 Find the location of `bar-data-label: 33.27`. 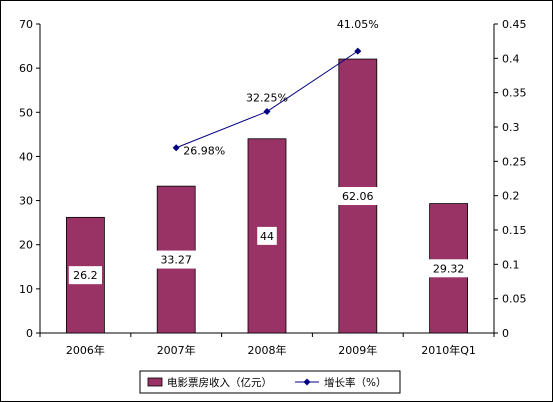

bar-data-label: 33.27 is located at coordinates (176, 260).